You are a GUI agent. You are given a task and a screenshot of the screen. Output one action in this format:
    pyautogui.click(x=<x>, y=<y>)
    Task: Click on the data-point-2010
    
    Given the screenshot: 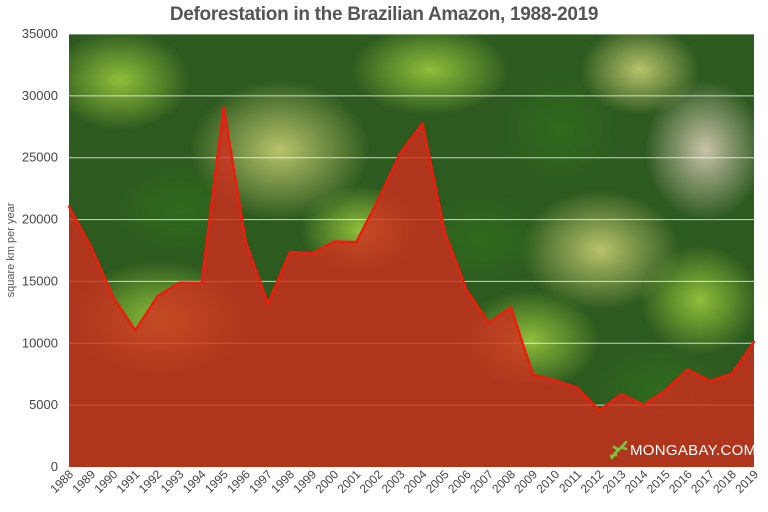 What is the action you would take?
    pyautogui.click(x=555, y=380)
    